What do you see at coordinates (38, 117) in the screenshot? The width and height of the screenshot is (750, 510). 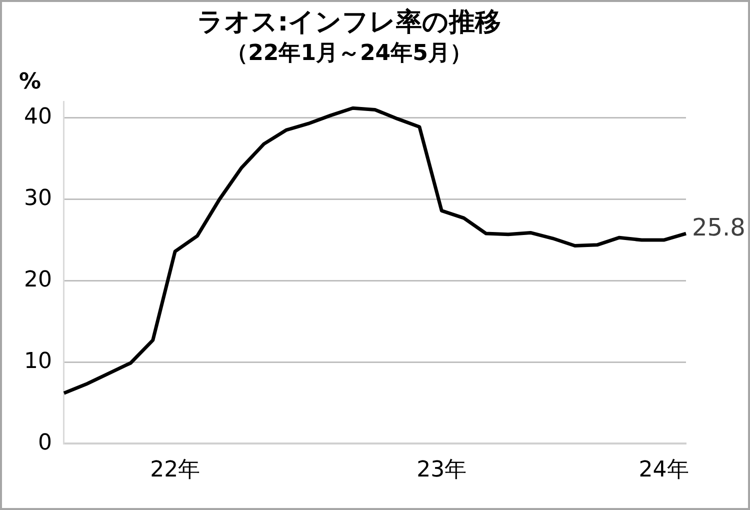 I see `y-tick-label: 40` at bounding box center [38, 117].